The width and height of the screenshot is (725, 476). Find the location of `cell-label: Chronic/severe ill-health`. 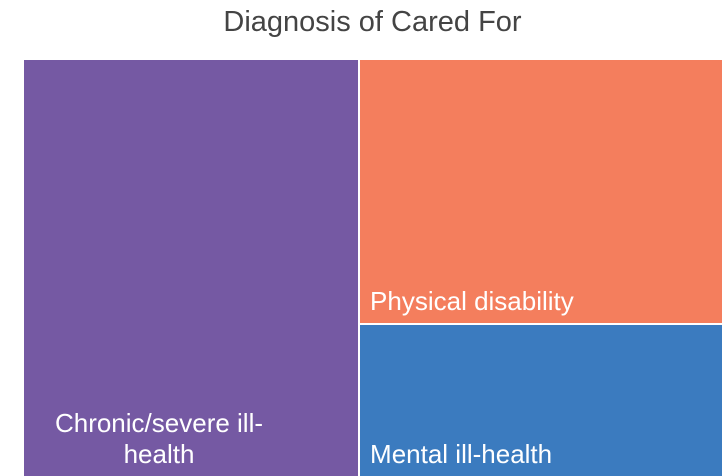

cell-label: Chronic/severe ill-health is located at coordinates (159, 438).